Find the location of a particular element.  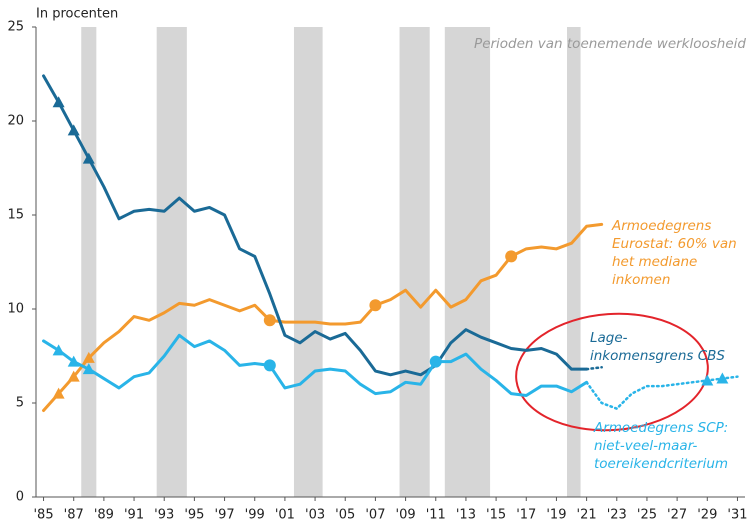

y-tick-label: 5 is located at coordinates (20, 403).